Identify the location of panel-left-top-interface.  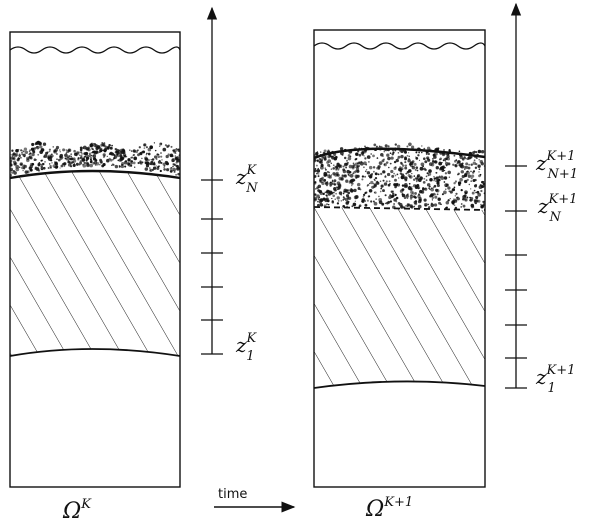
(95, 174).